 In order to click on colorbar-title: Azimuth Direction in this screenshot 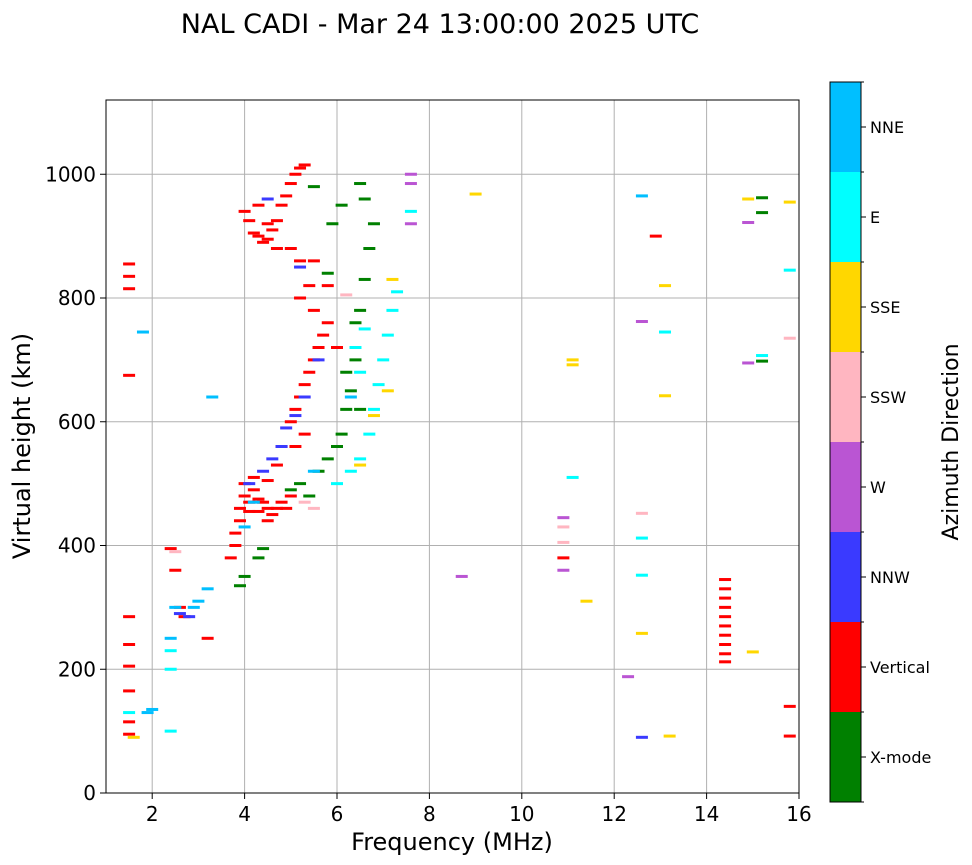, I will do `click(951, 441)`.